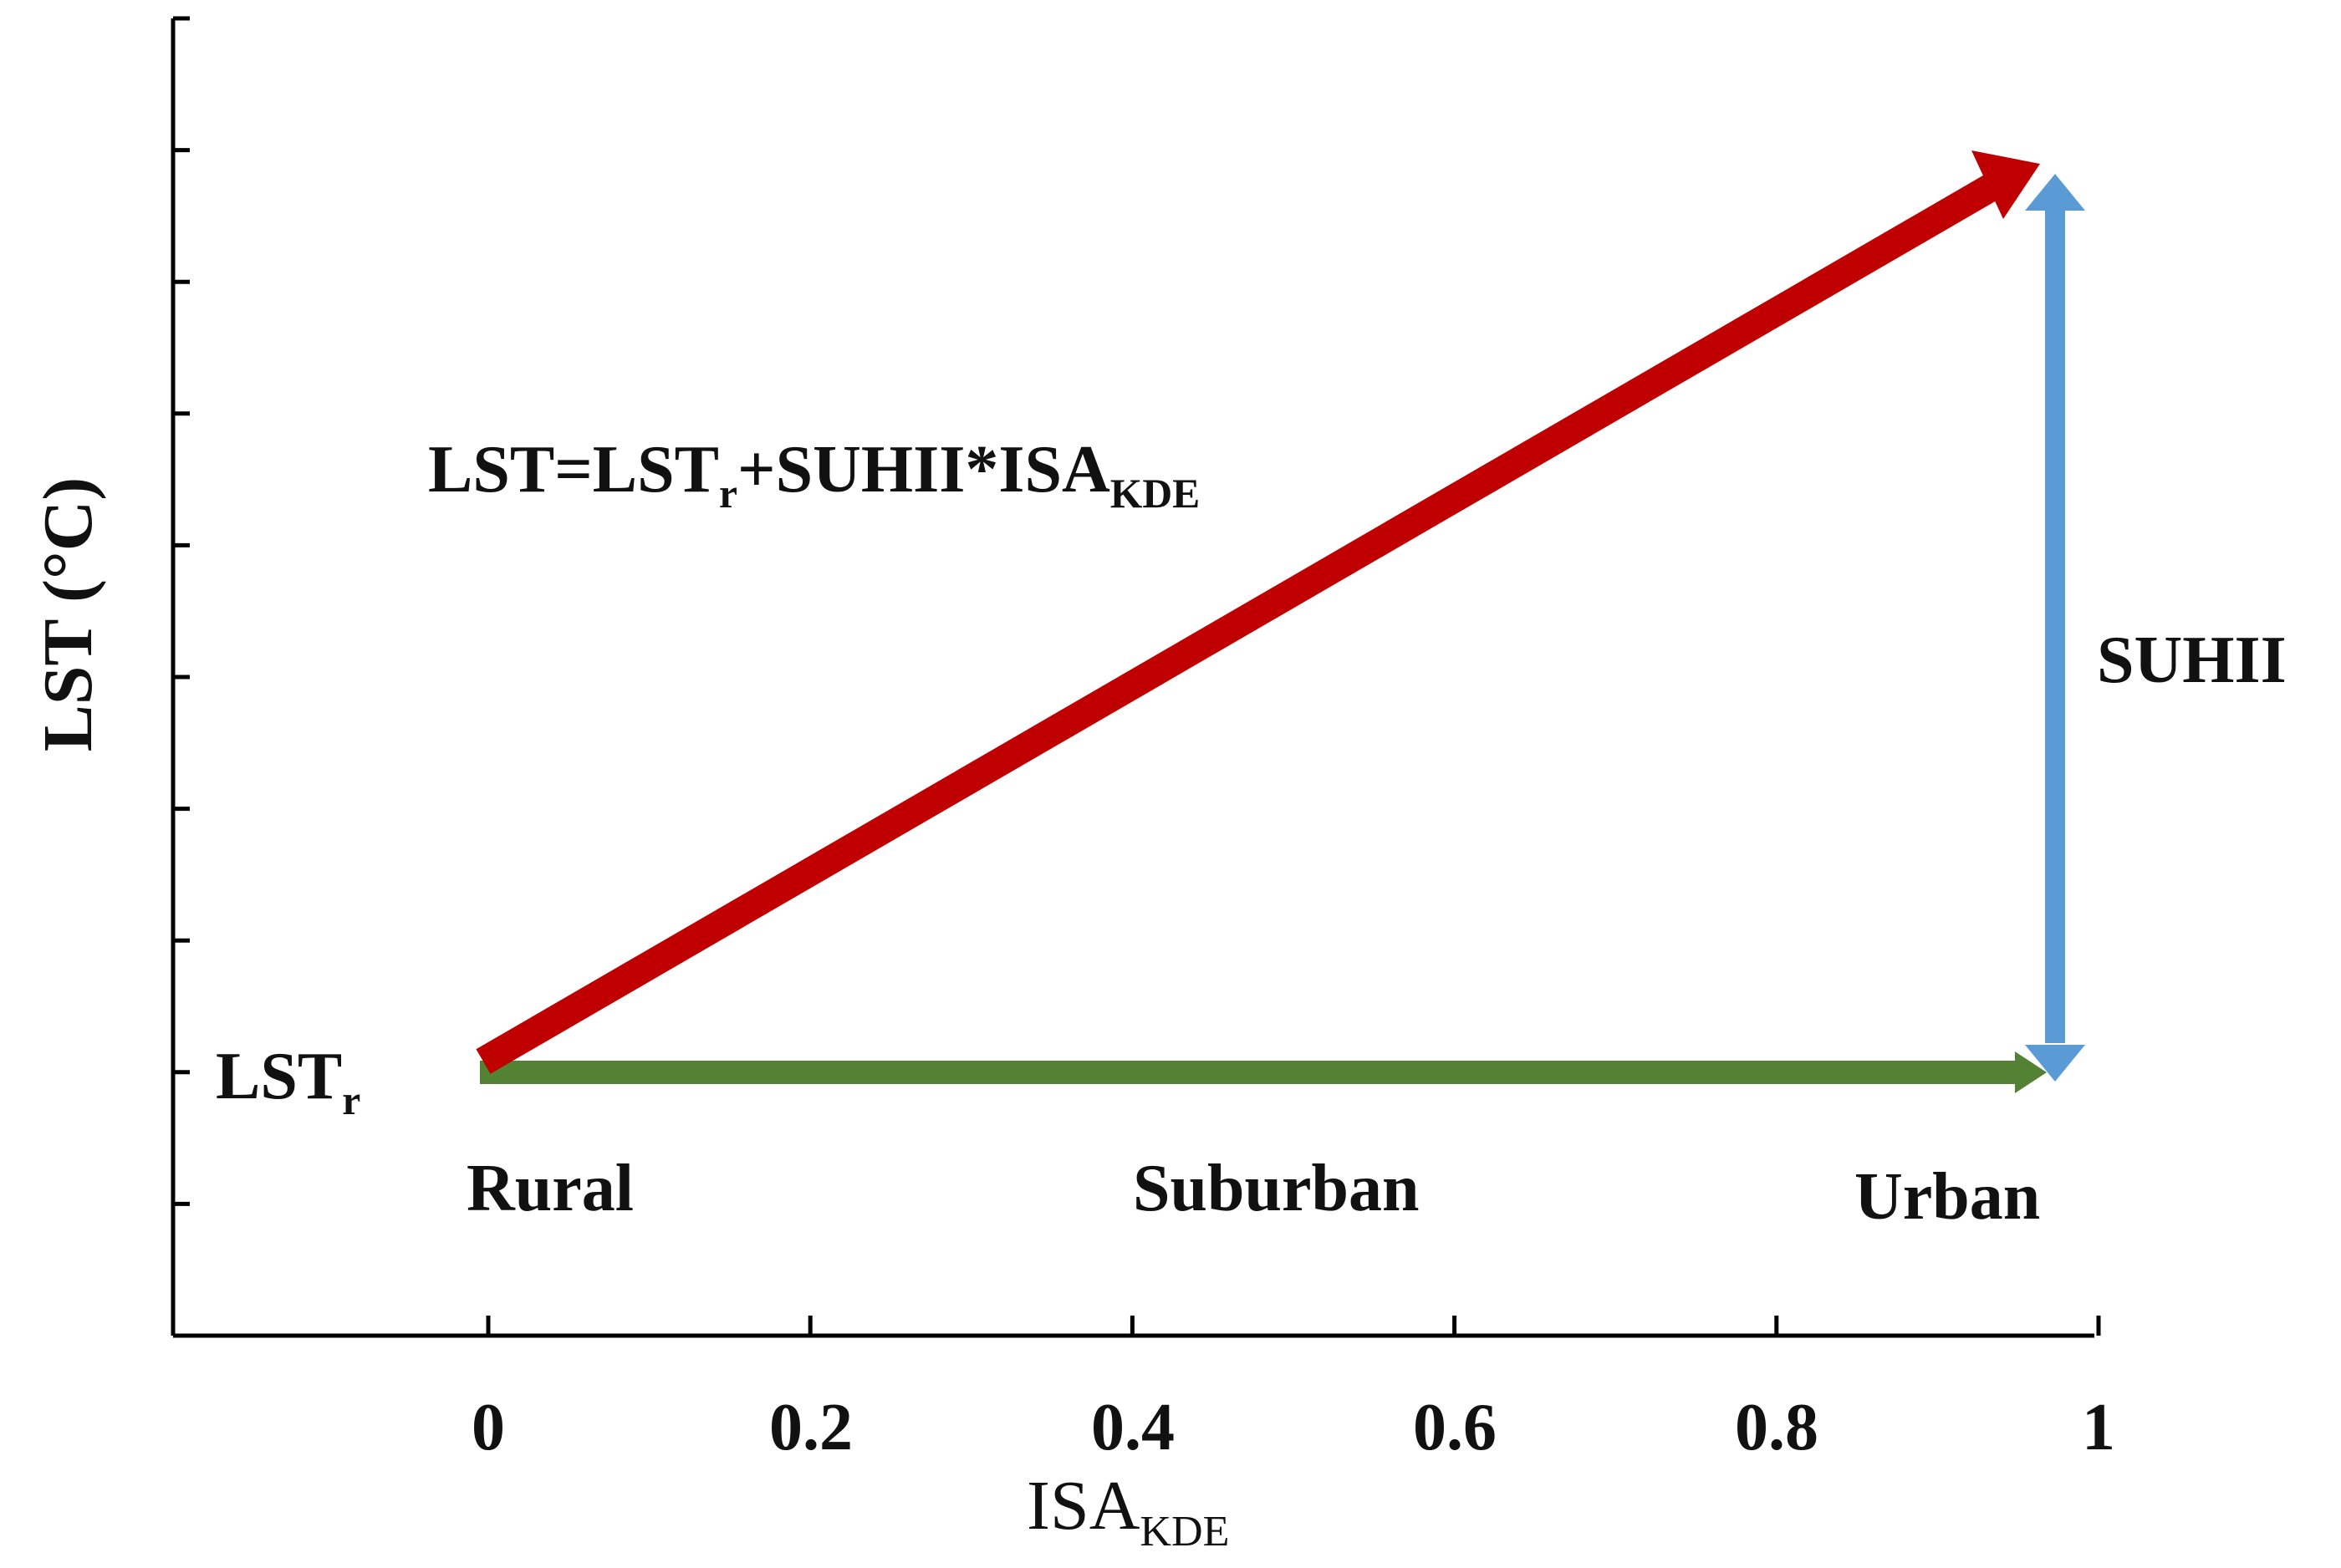 The width and height of the screenshot is (2341, 1568). Describe the element at coordinates (1185, 1531) in the screenshot. I see `x-axis-label-sub: KDE` at that location.